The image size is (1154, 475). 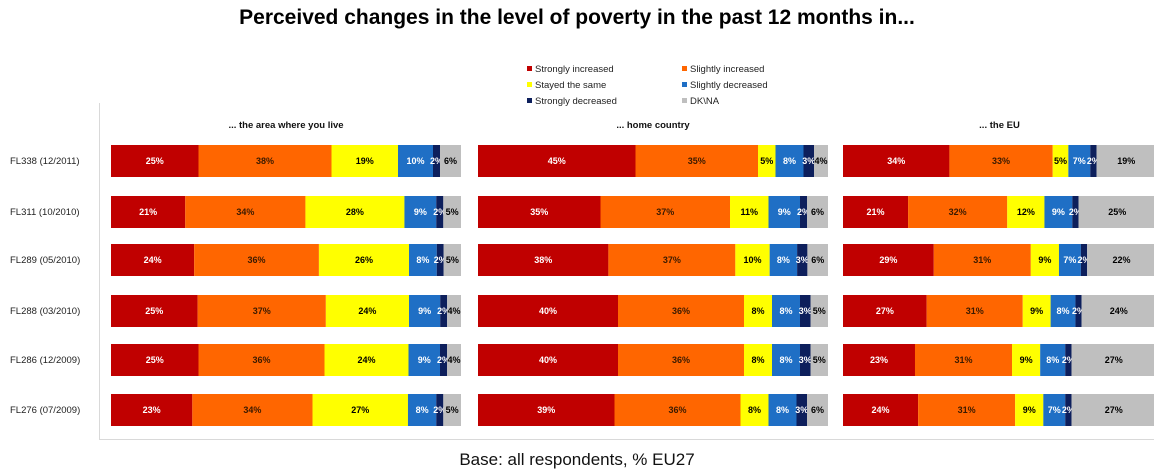 What do you see at coordinates (999, 125) in the screenshot?
I see `panel-title: ... the EU` at bounding box center [999, 125].